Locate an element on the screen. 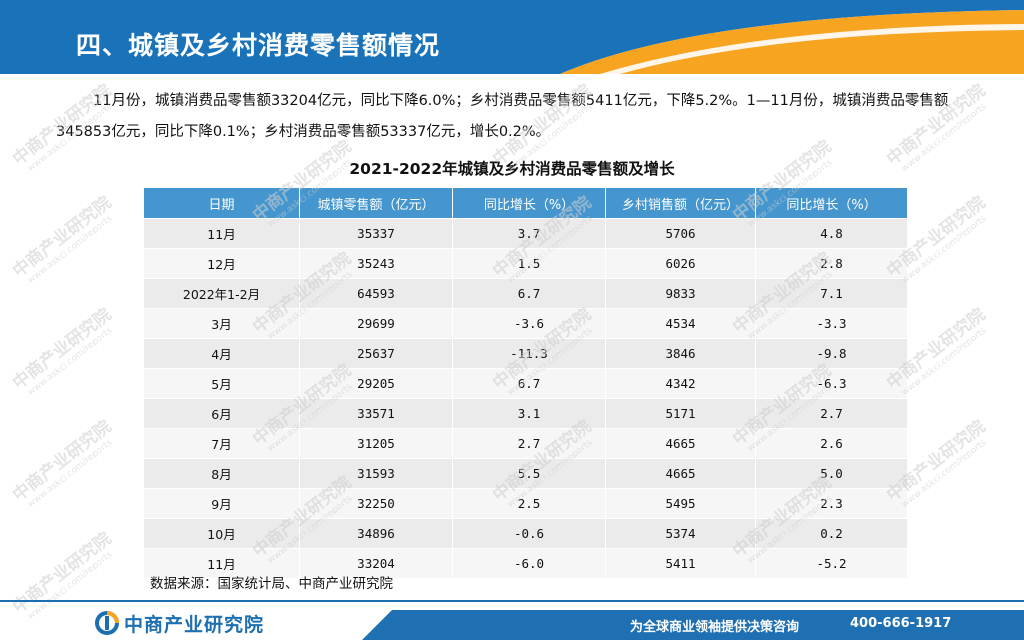 The image size is (1024, 640). cell-urban-sales: 32250 is located at coordinates (376, 503).